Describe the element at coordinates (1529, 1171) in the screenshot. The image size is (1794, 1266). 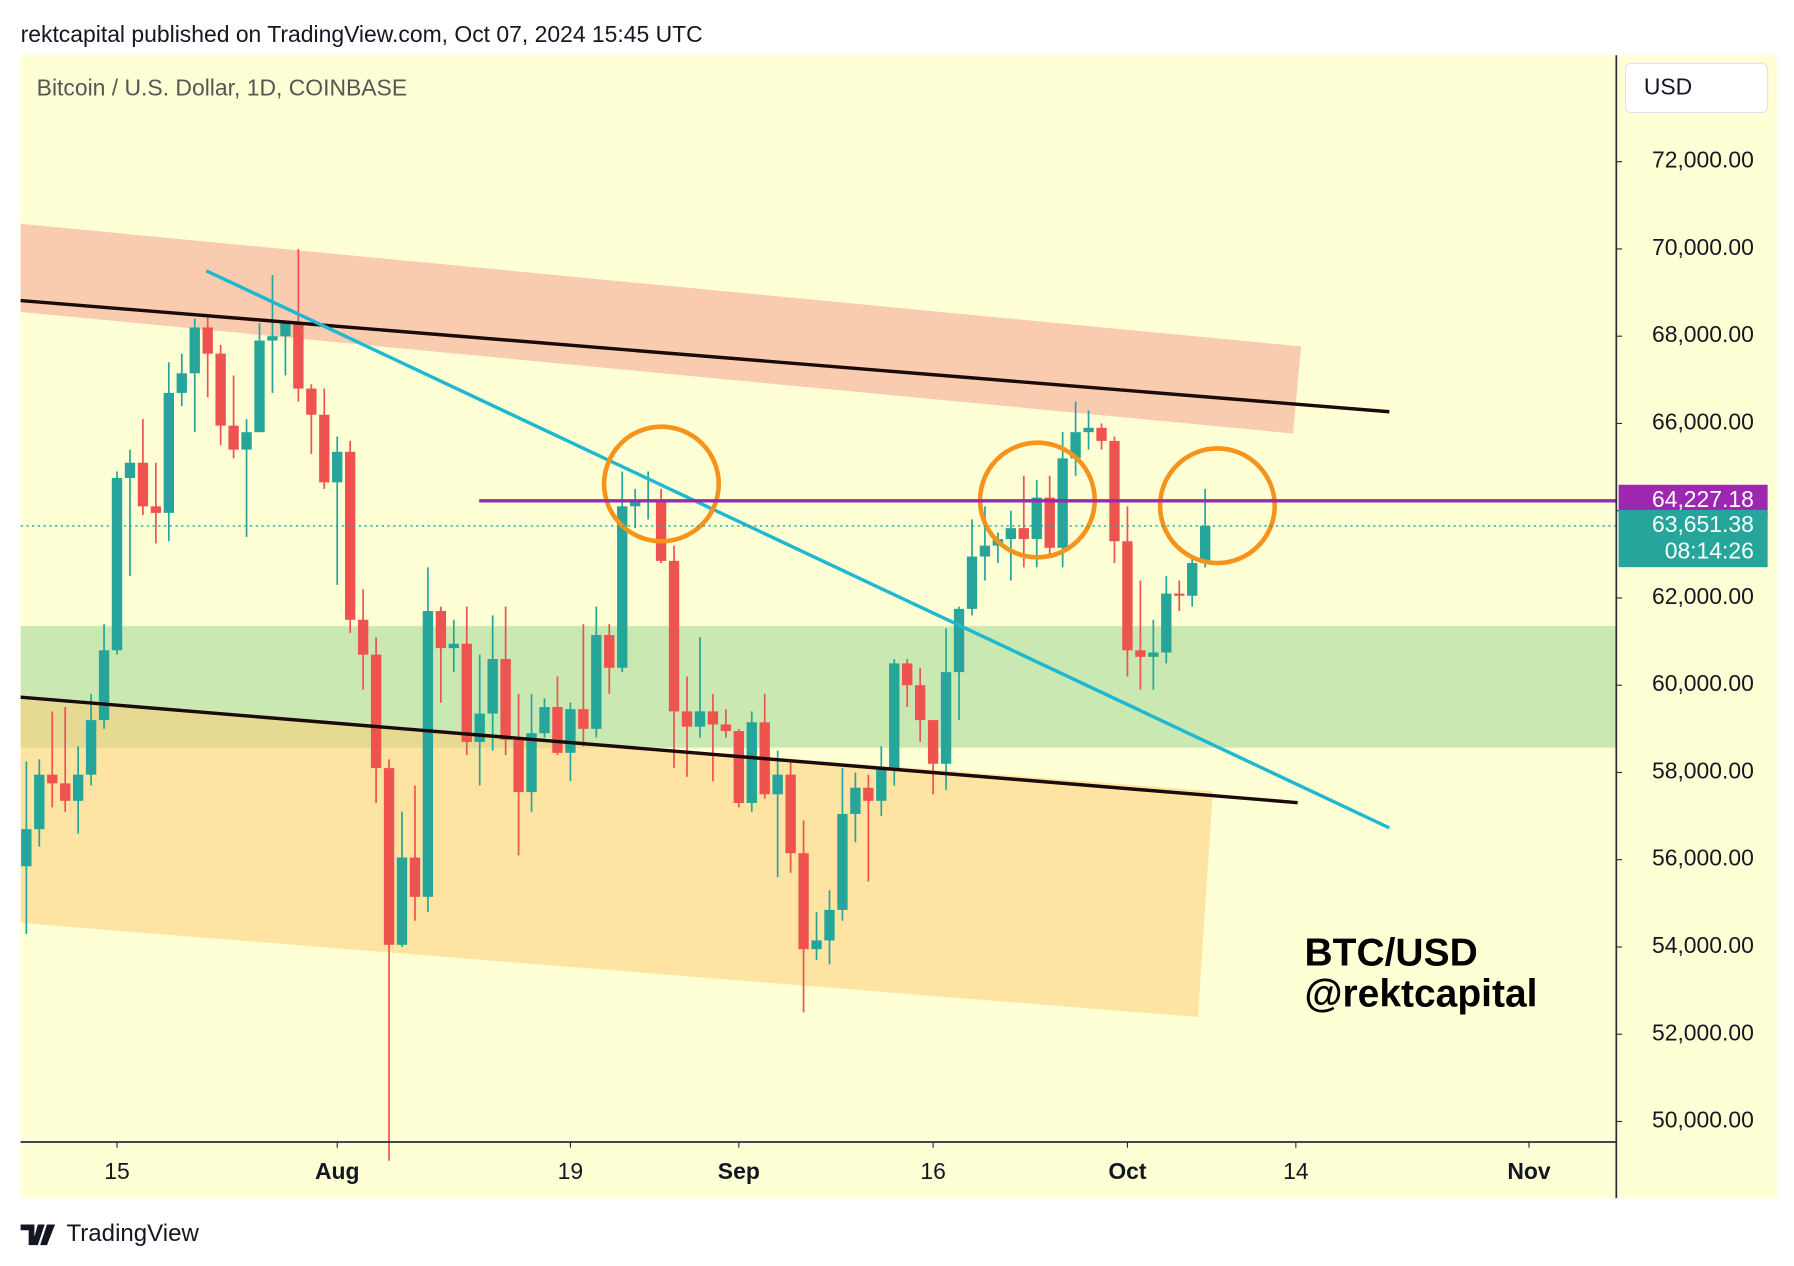
I see `x-tick-label: Nov` at that location.